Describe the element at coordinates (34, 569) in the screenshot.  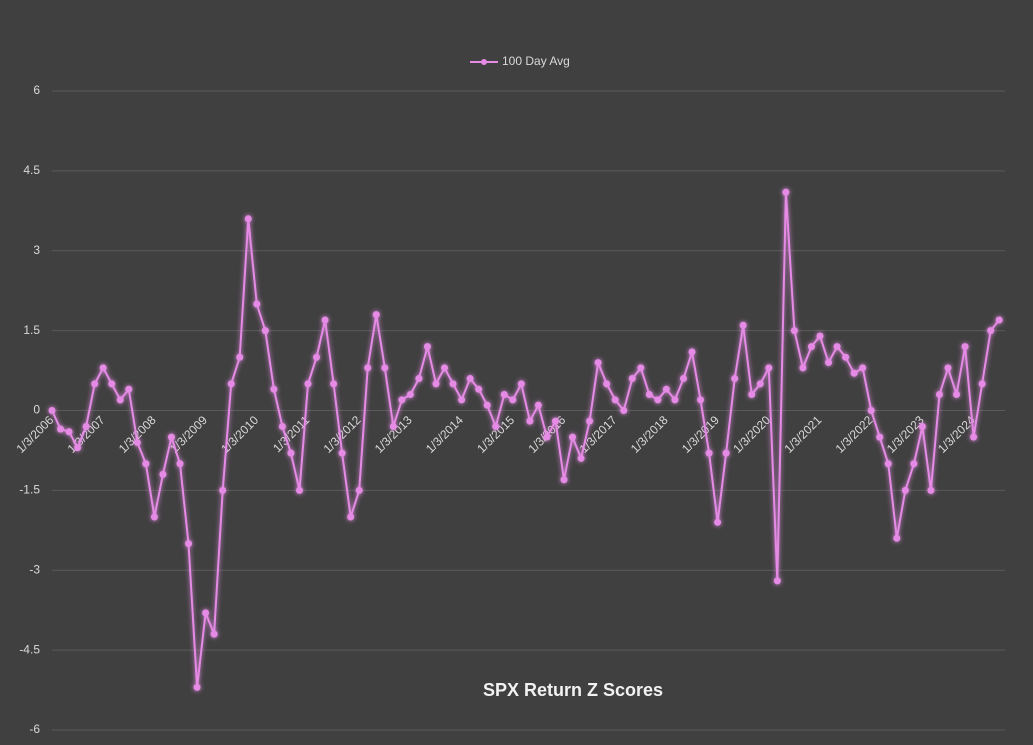
I see `y-tick-label: -3` at that location.